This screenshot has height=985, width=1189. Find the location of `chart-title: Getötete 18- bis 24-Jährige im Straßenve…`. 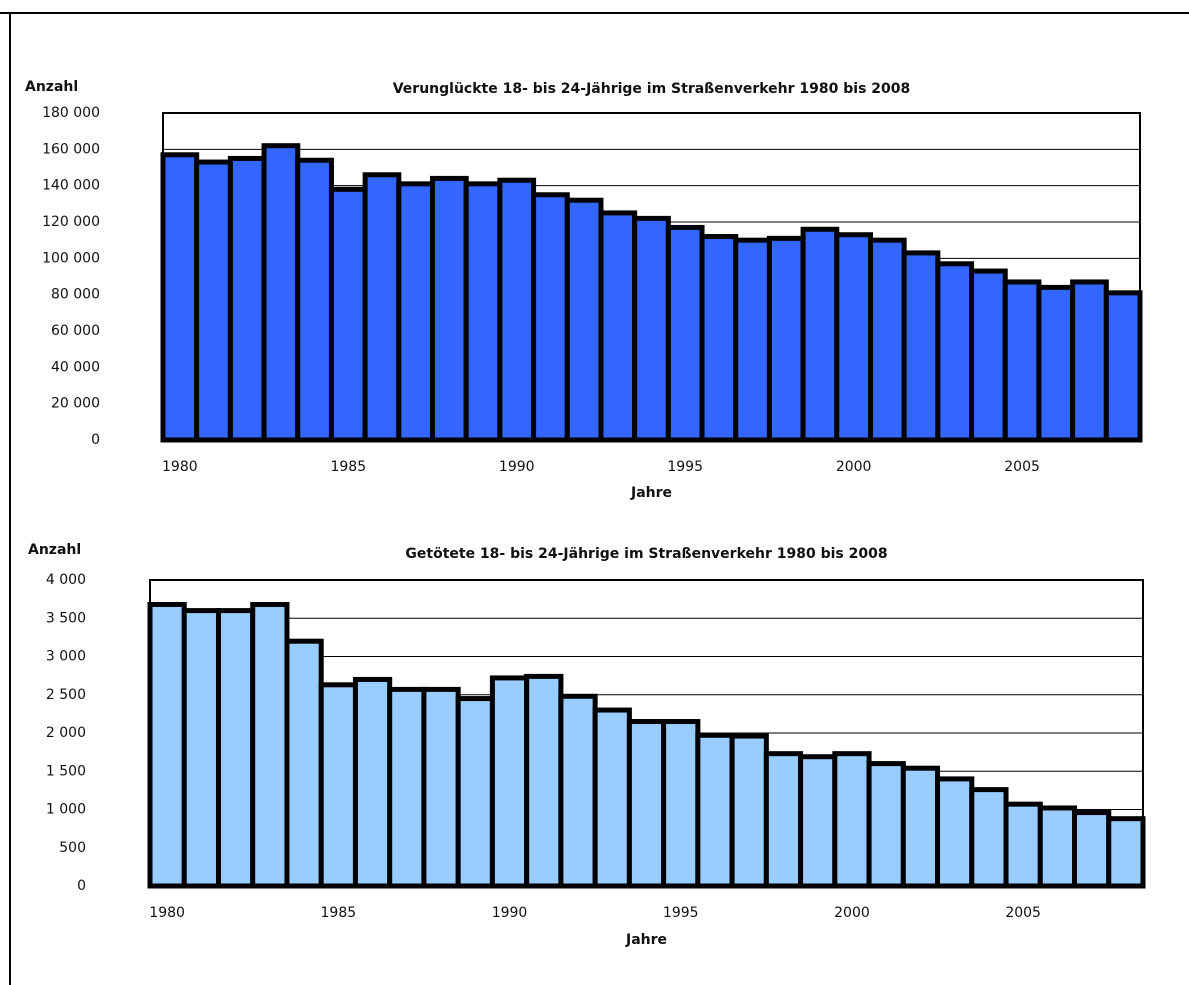

chart-title: Getötete 18- bis 24-Jährige im Straßenve… is located at coordinates (646, 554).